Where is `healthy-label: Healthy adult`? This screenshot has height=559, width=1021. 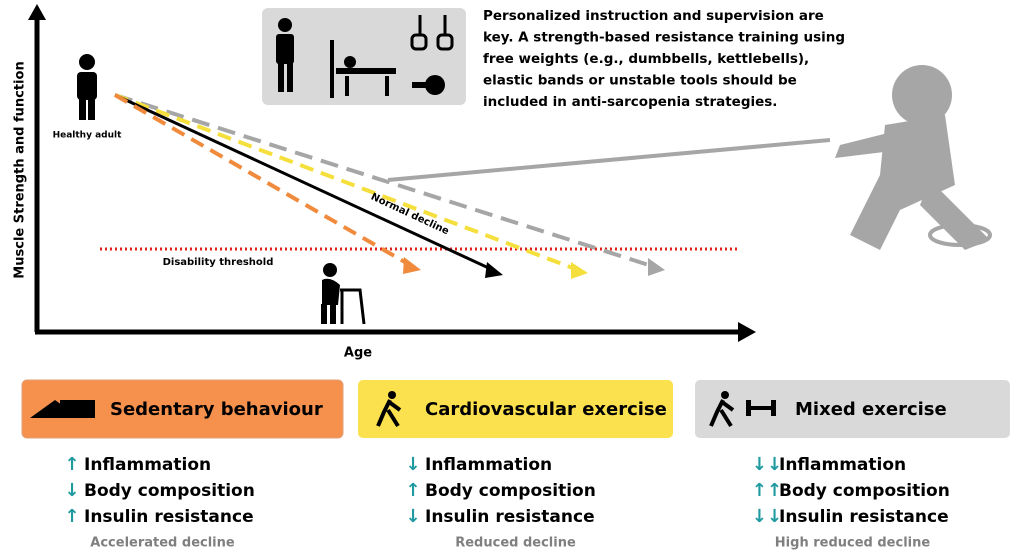 healthy-label: Healthy adult is located at coordinates (88, 136).